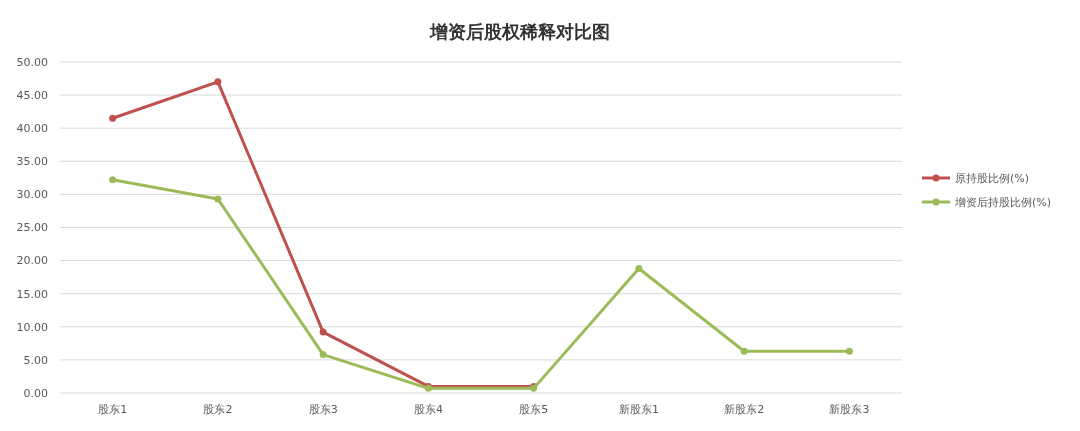 This screenshot has width=1080, height=431. Describe the element at coordinates (428, 409) in the screenshot. I see `x-tick-label: 股东4` at that location.